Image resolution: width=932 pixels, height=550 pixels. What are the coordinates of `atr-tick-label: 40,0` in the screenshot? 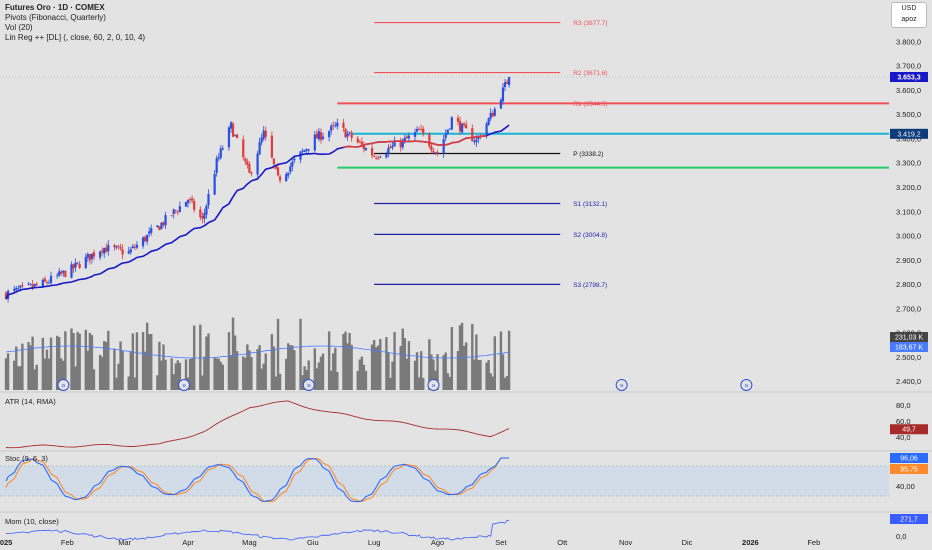 It's located at (903, 437).